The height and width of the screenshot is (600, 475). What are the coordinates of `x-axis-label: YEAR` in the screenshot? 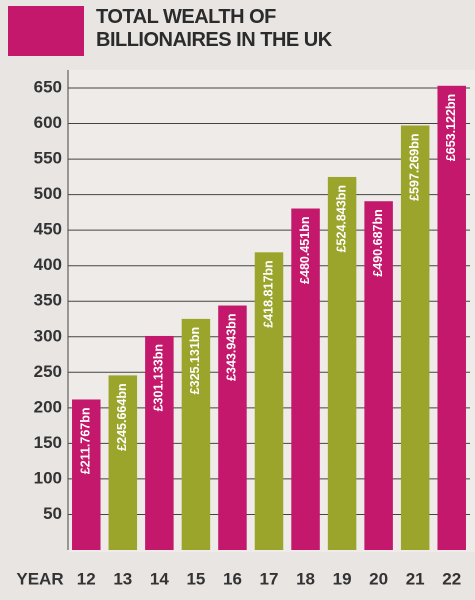 It's located at (39, 578).